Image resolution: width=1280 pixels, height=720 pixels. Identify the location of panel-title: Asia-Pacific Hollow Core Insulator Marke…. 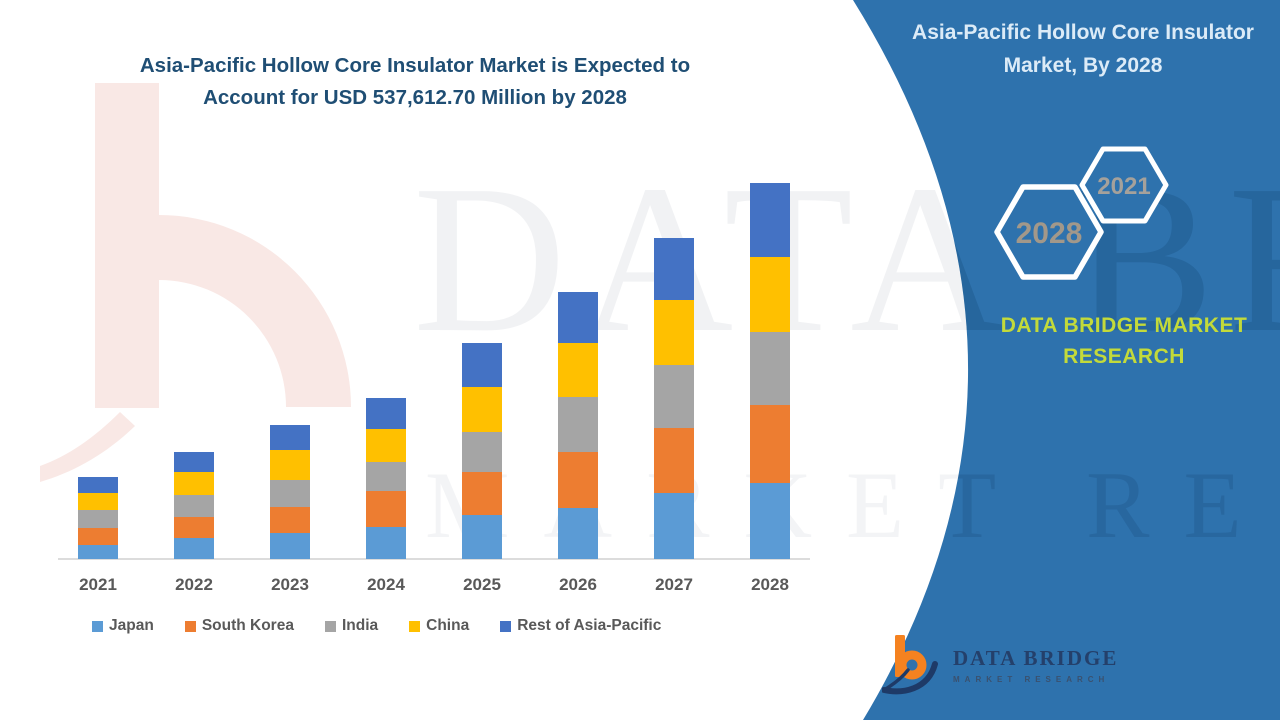
(1083, 49).